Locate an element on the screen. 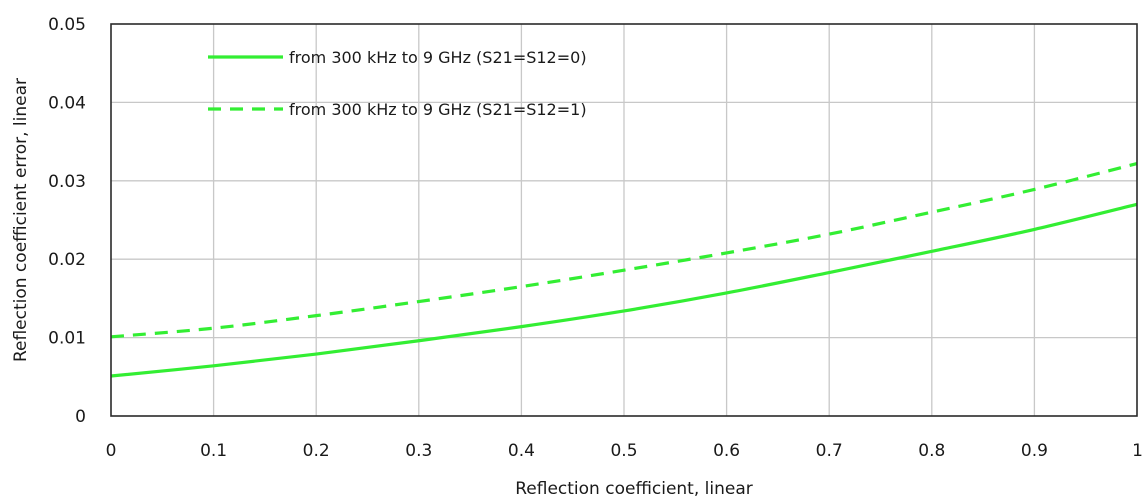  x-axis-ticks: 0 0.1 0.2 0.3 0.4 0.5 0.6 0.7 0.8 0.9 1 is located at coordinates (624, 451).